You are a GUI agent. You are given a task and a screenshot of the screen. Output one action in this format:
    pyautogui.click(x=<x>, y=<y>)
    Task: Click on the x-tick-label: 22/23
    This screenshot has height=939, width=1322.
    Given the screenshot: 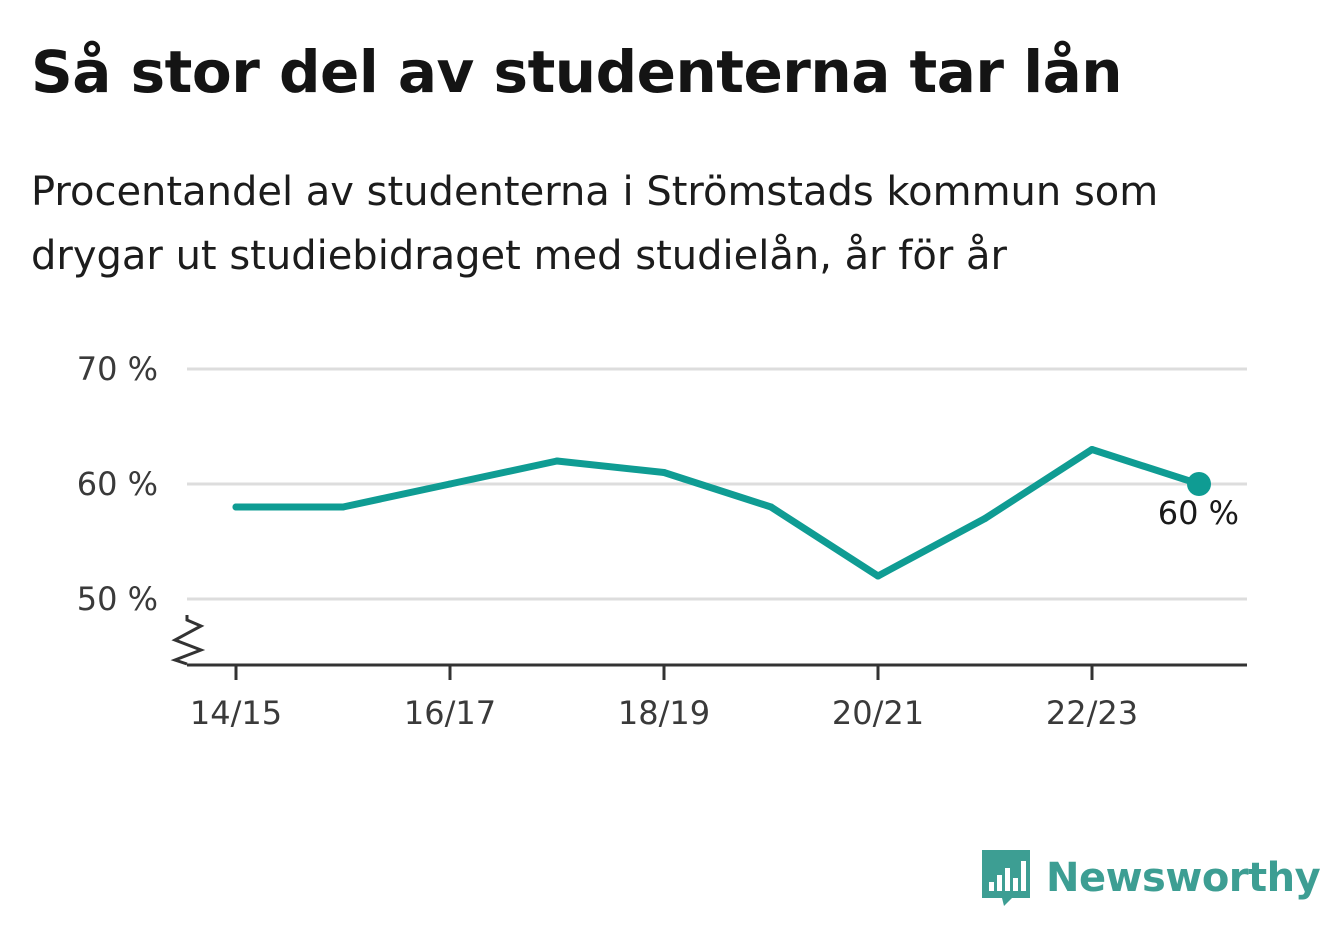 What is the action you would take?
    pyautogui.click(x=1092, y=713)
    